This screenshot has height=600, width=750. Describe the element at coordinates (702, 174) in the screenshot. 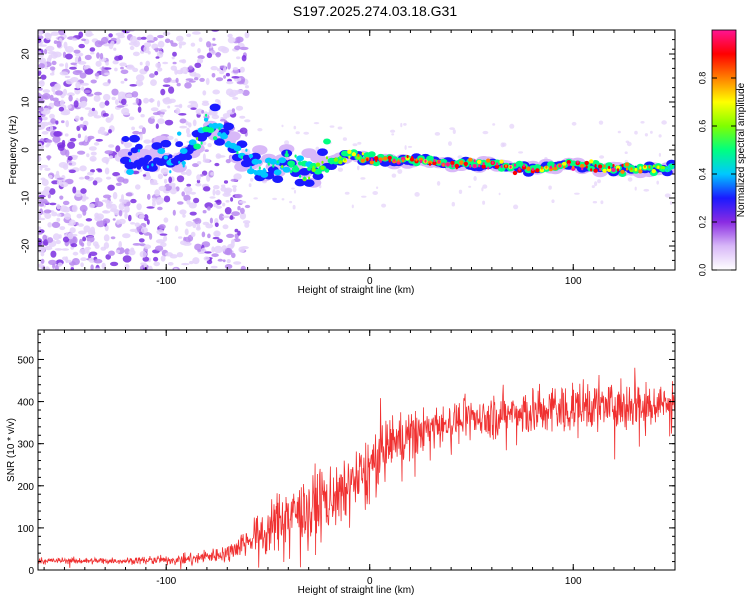

I see `colorbar-tick-label: 0.4` at that location.